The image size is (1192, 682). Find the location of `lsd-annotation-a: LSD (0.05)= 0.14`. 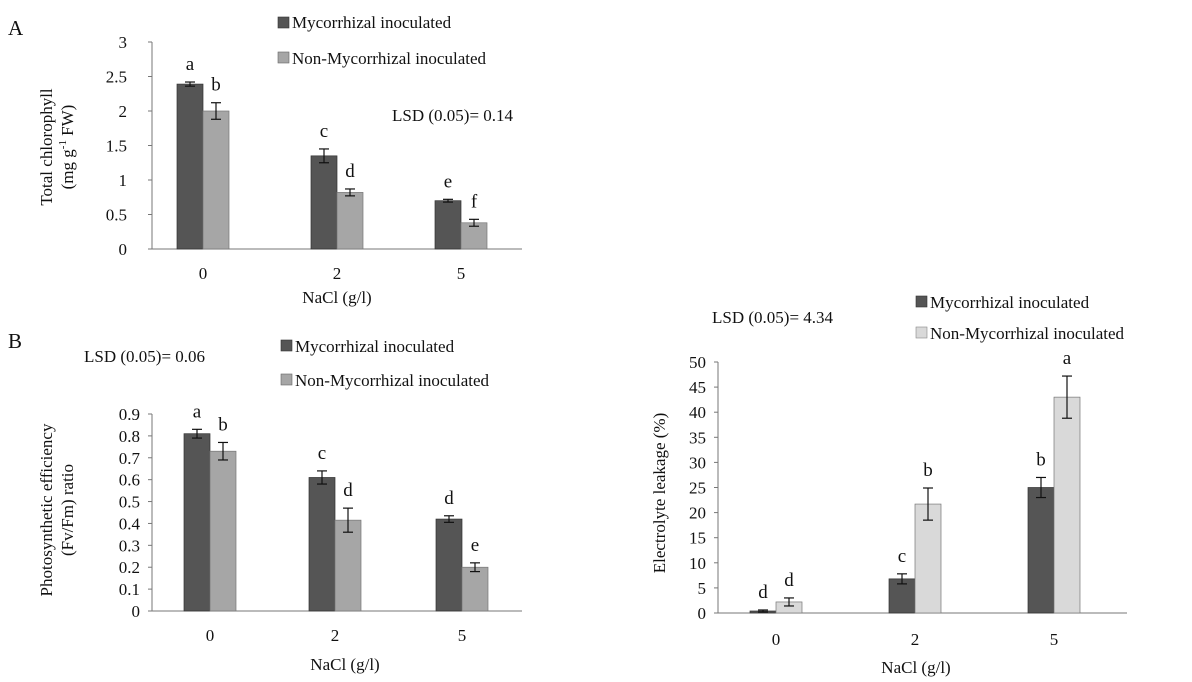

lsd-annotation-a: LSD (0.05)= 0.14 is located at coordinates (453, 115).